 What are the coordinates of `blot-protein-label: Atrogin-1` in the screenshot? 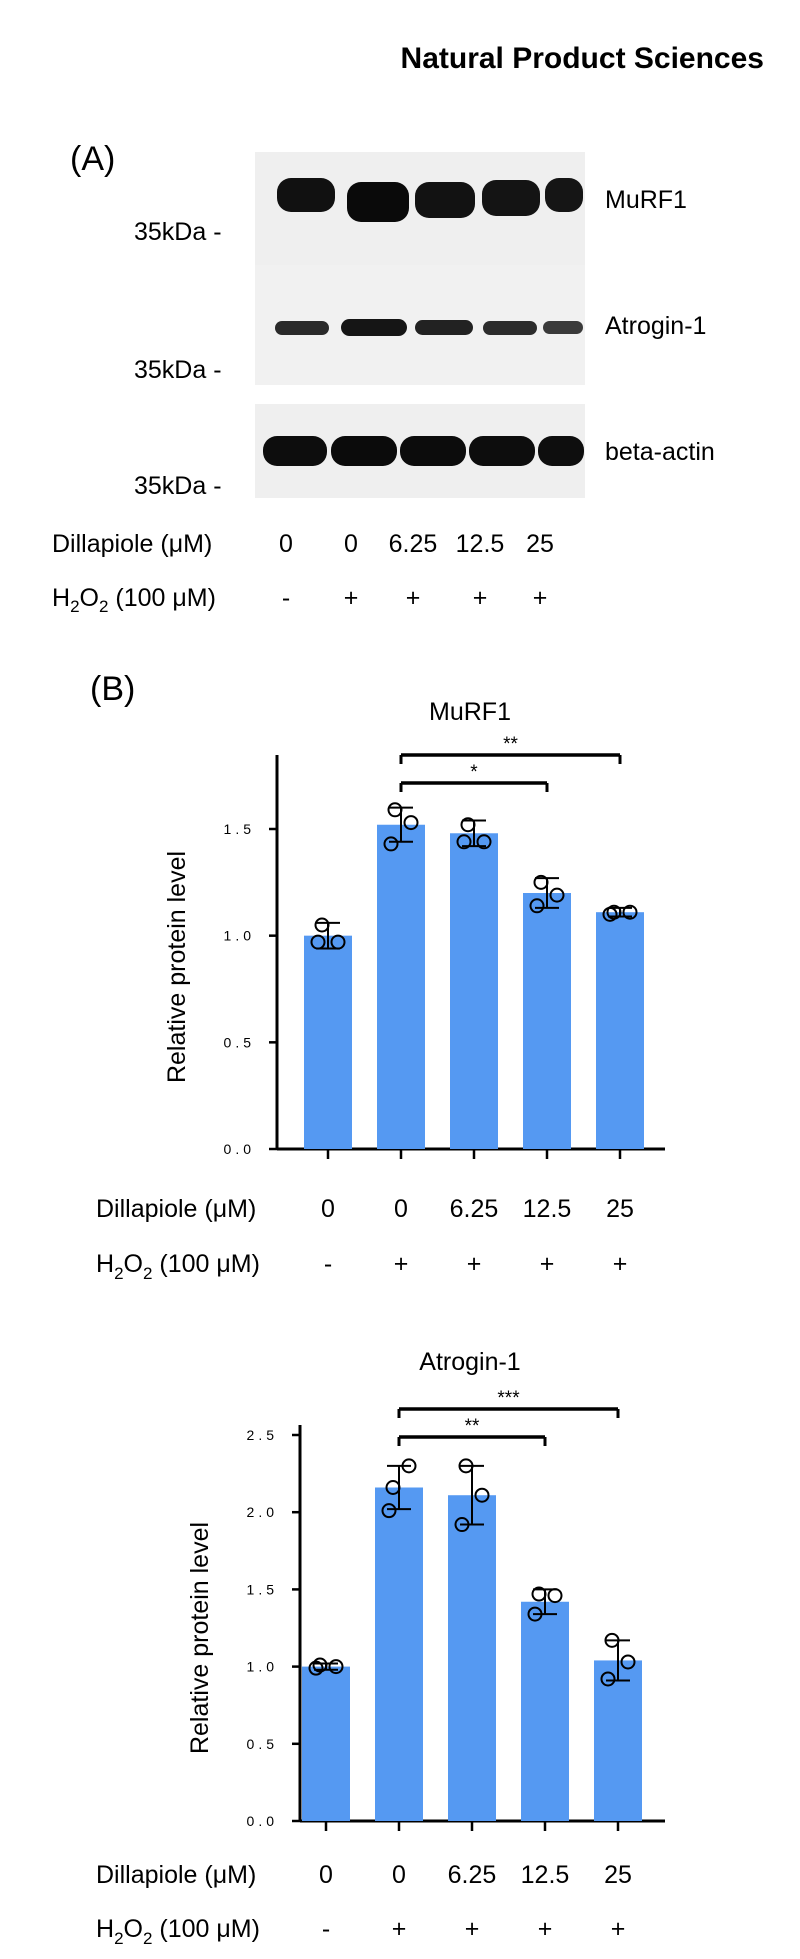 It's located at (656, 326).